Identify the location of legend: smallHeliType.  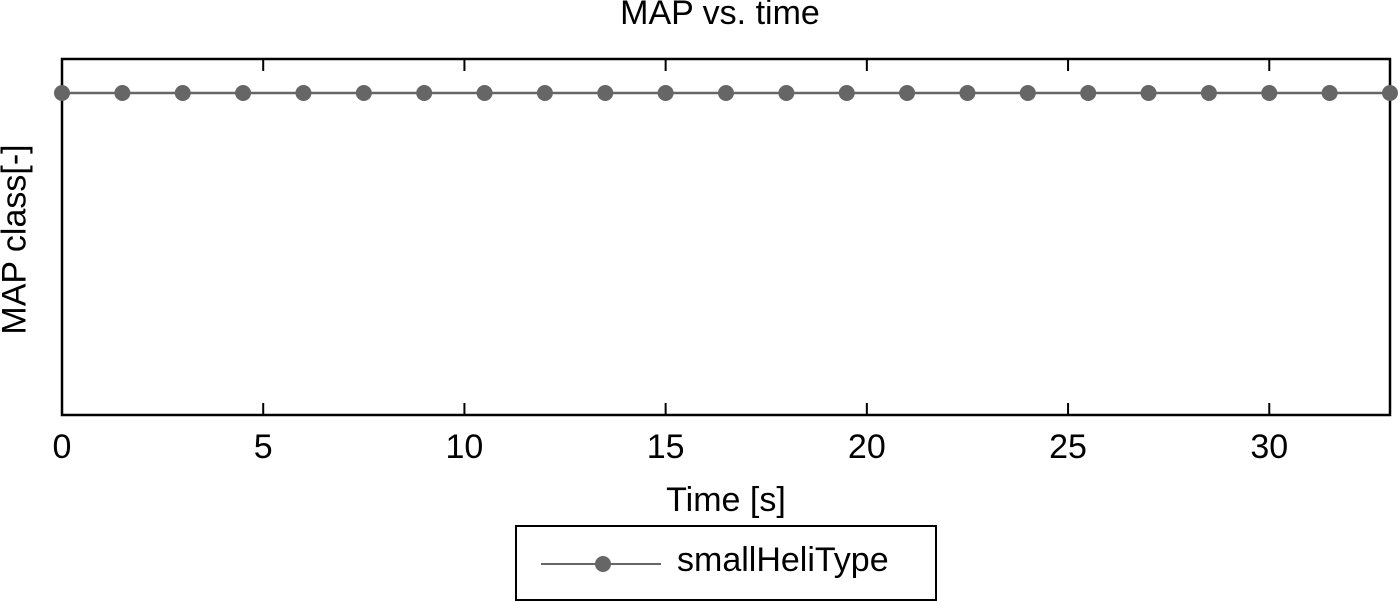
(726, 563).